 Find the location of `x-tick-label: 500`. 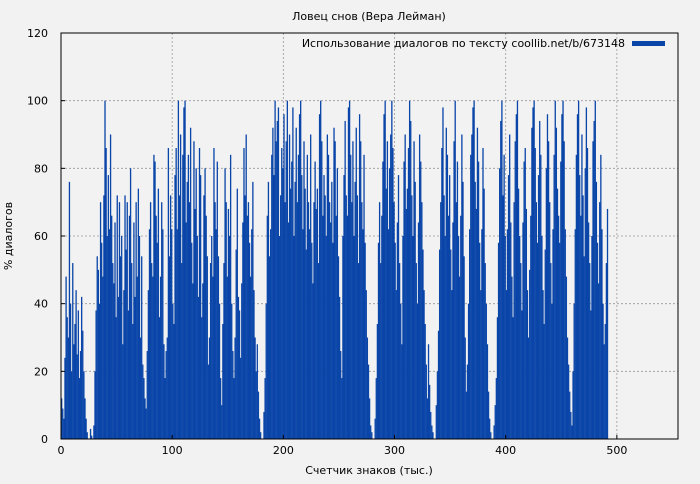

x-tick-label: 500 is located at coordinates (616, 450).